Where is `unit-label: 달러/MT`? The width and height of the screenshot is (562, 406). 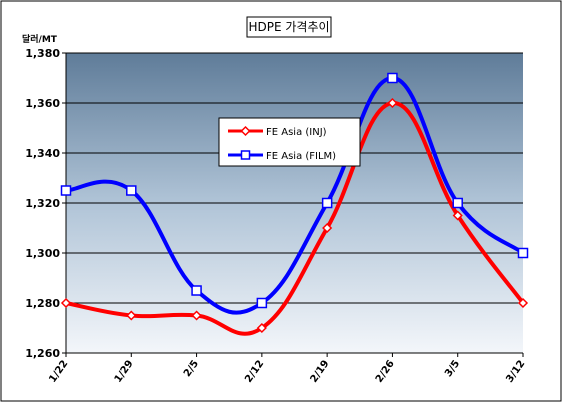 unit-label: 달러/MT is located at coordinates (40, 39).